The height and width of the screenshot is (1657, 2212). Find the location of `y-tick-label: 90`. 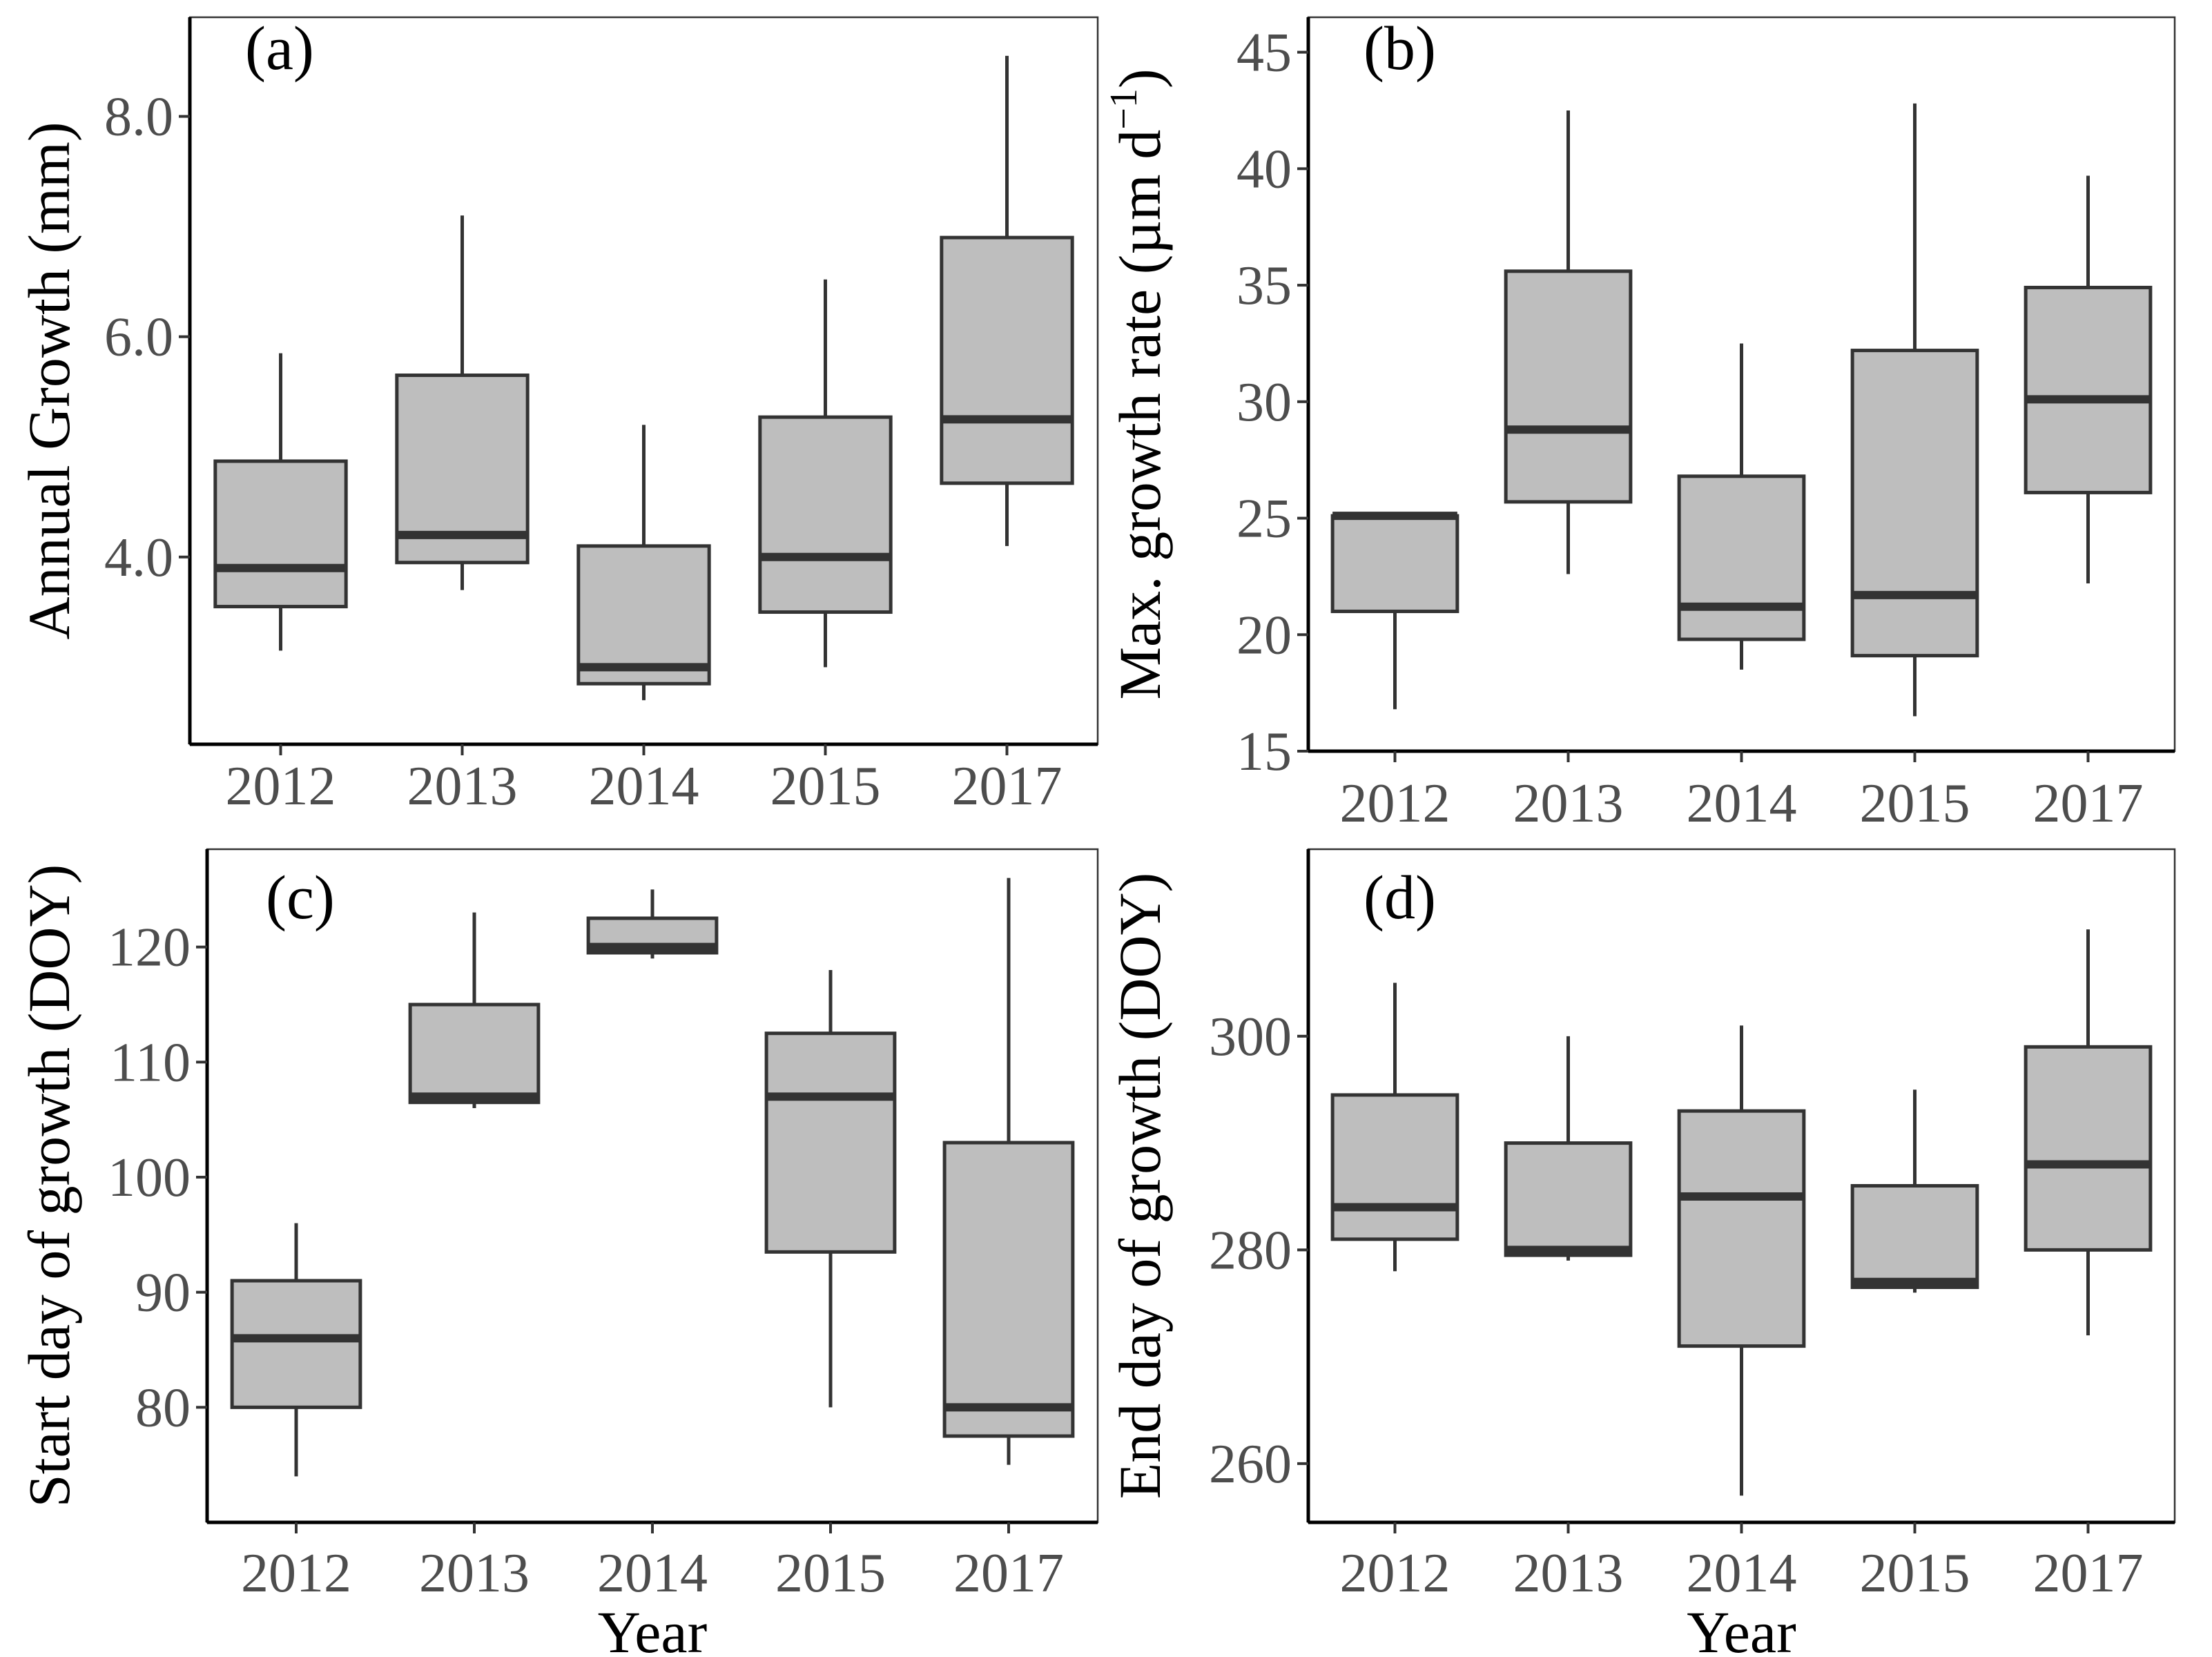

y-tick-label: 90 is located at coordinates (163, 1293).